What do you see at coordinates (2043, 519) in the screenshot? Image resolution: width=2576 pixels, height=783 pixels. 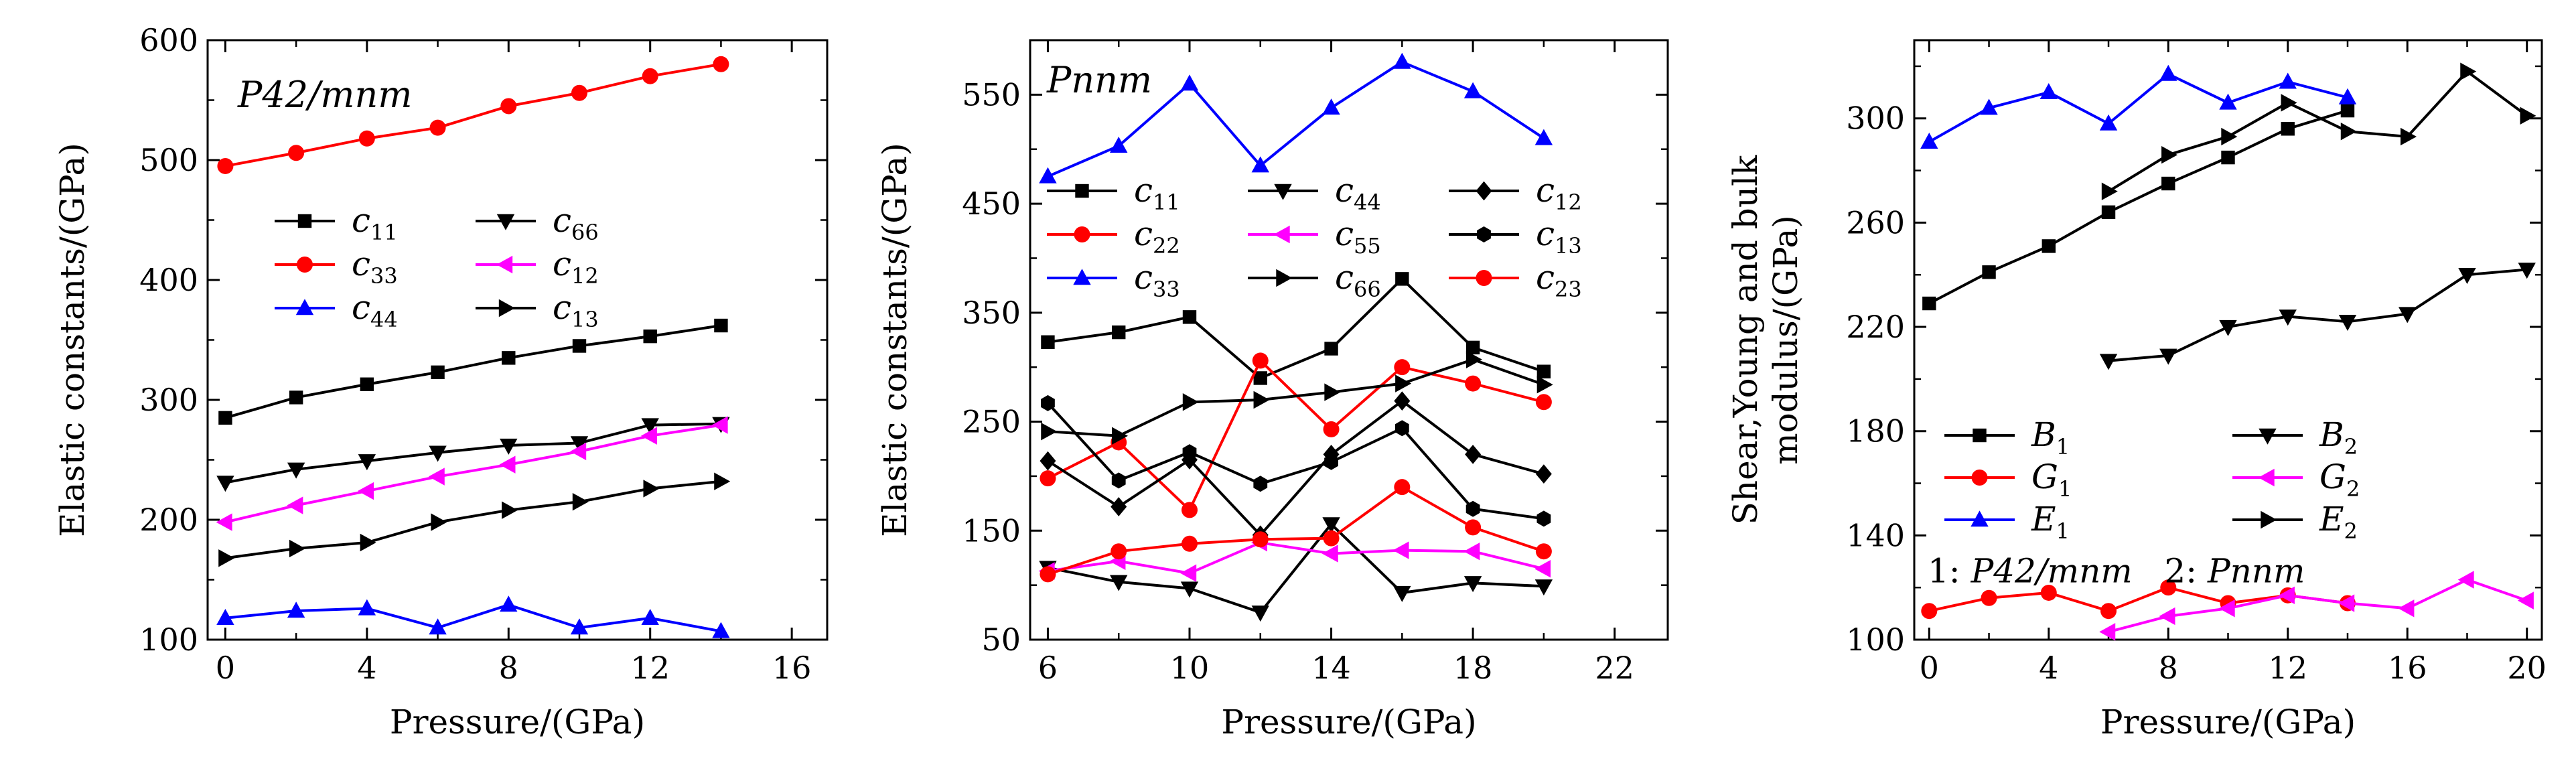 I see `legend-label-E1-letter: E` at bounding box center [2043, 519].